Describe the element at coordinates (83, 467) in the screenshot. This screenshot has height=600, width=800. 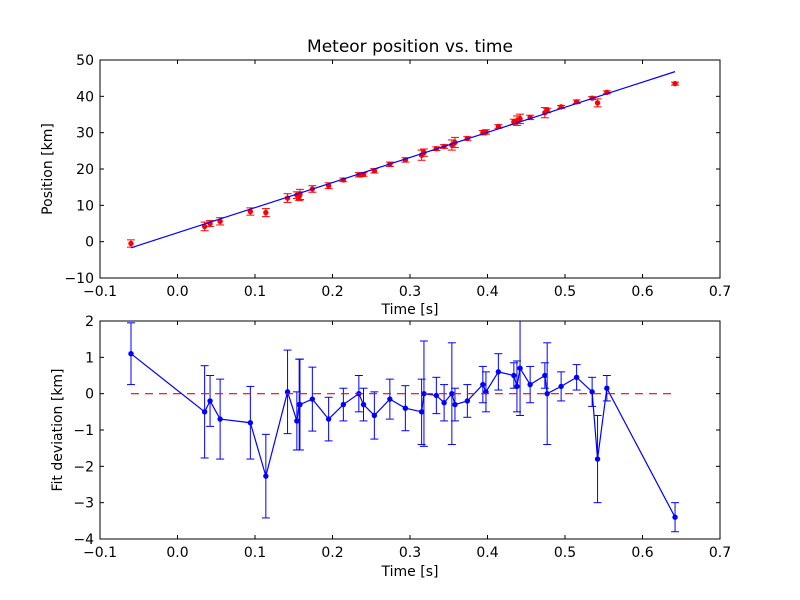
I see `deviation-y-tick-label: −2` at that location.